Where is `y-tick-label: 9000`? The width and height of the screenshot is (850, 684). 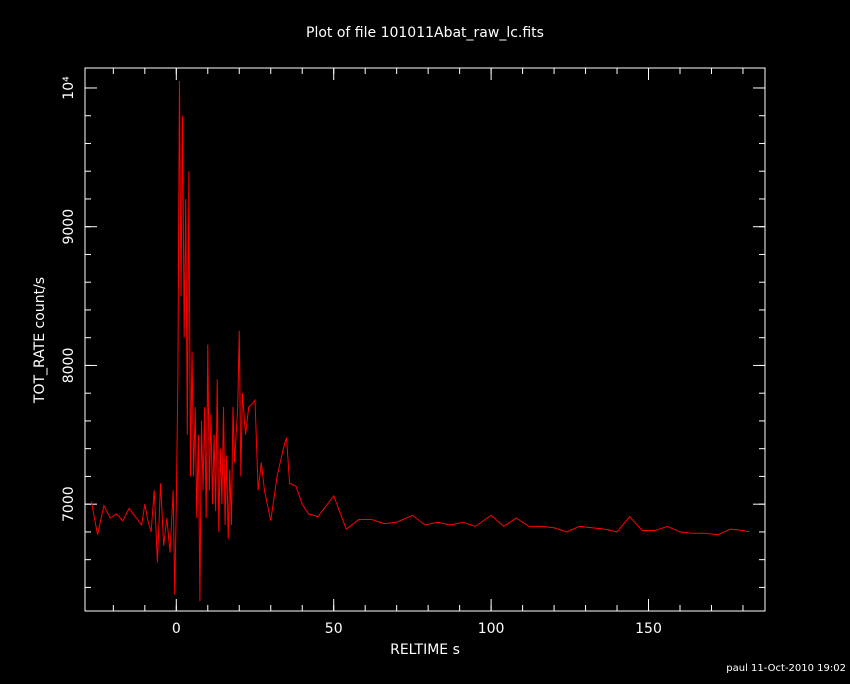
y-tick-label: 9000 is located at coordinates (69, 227).